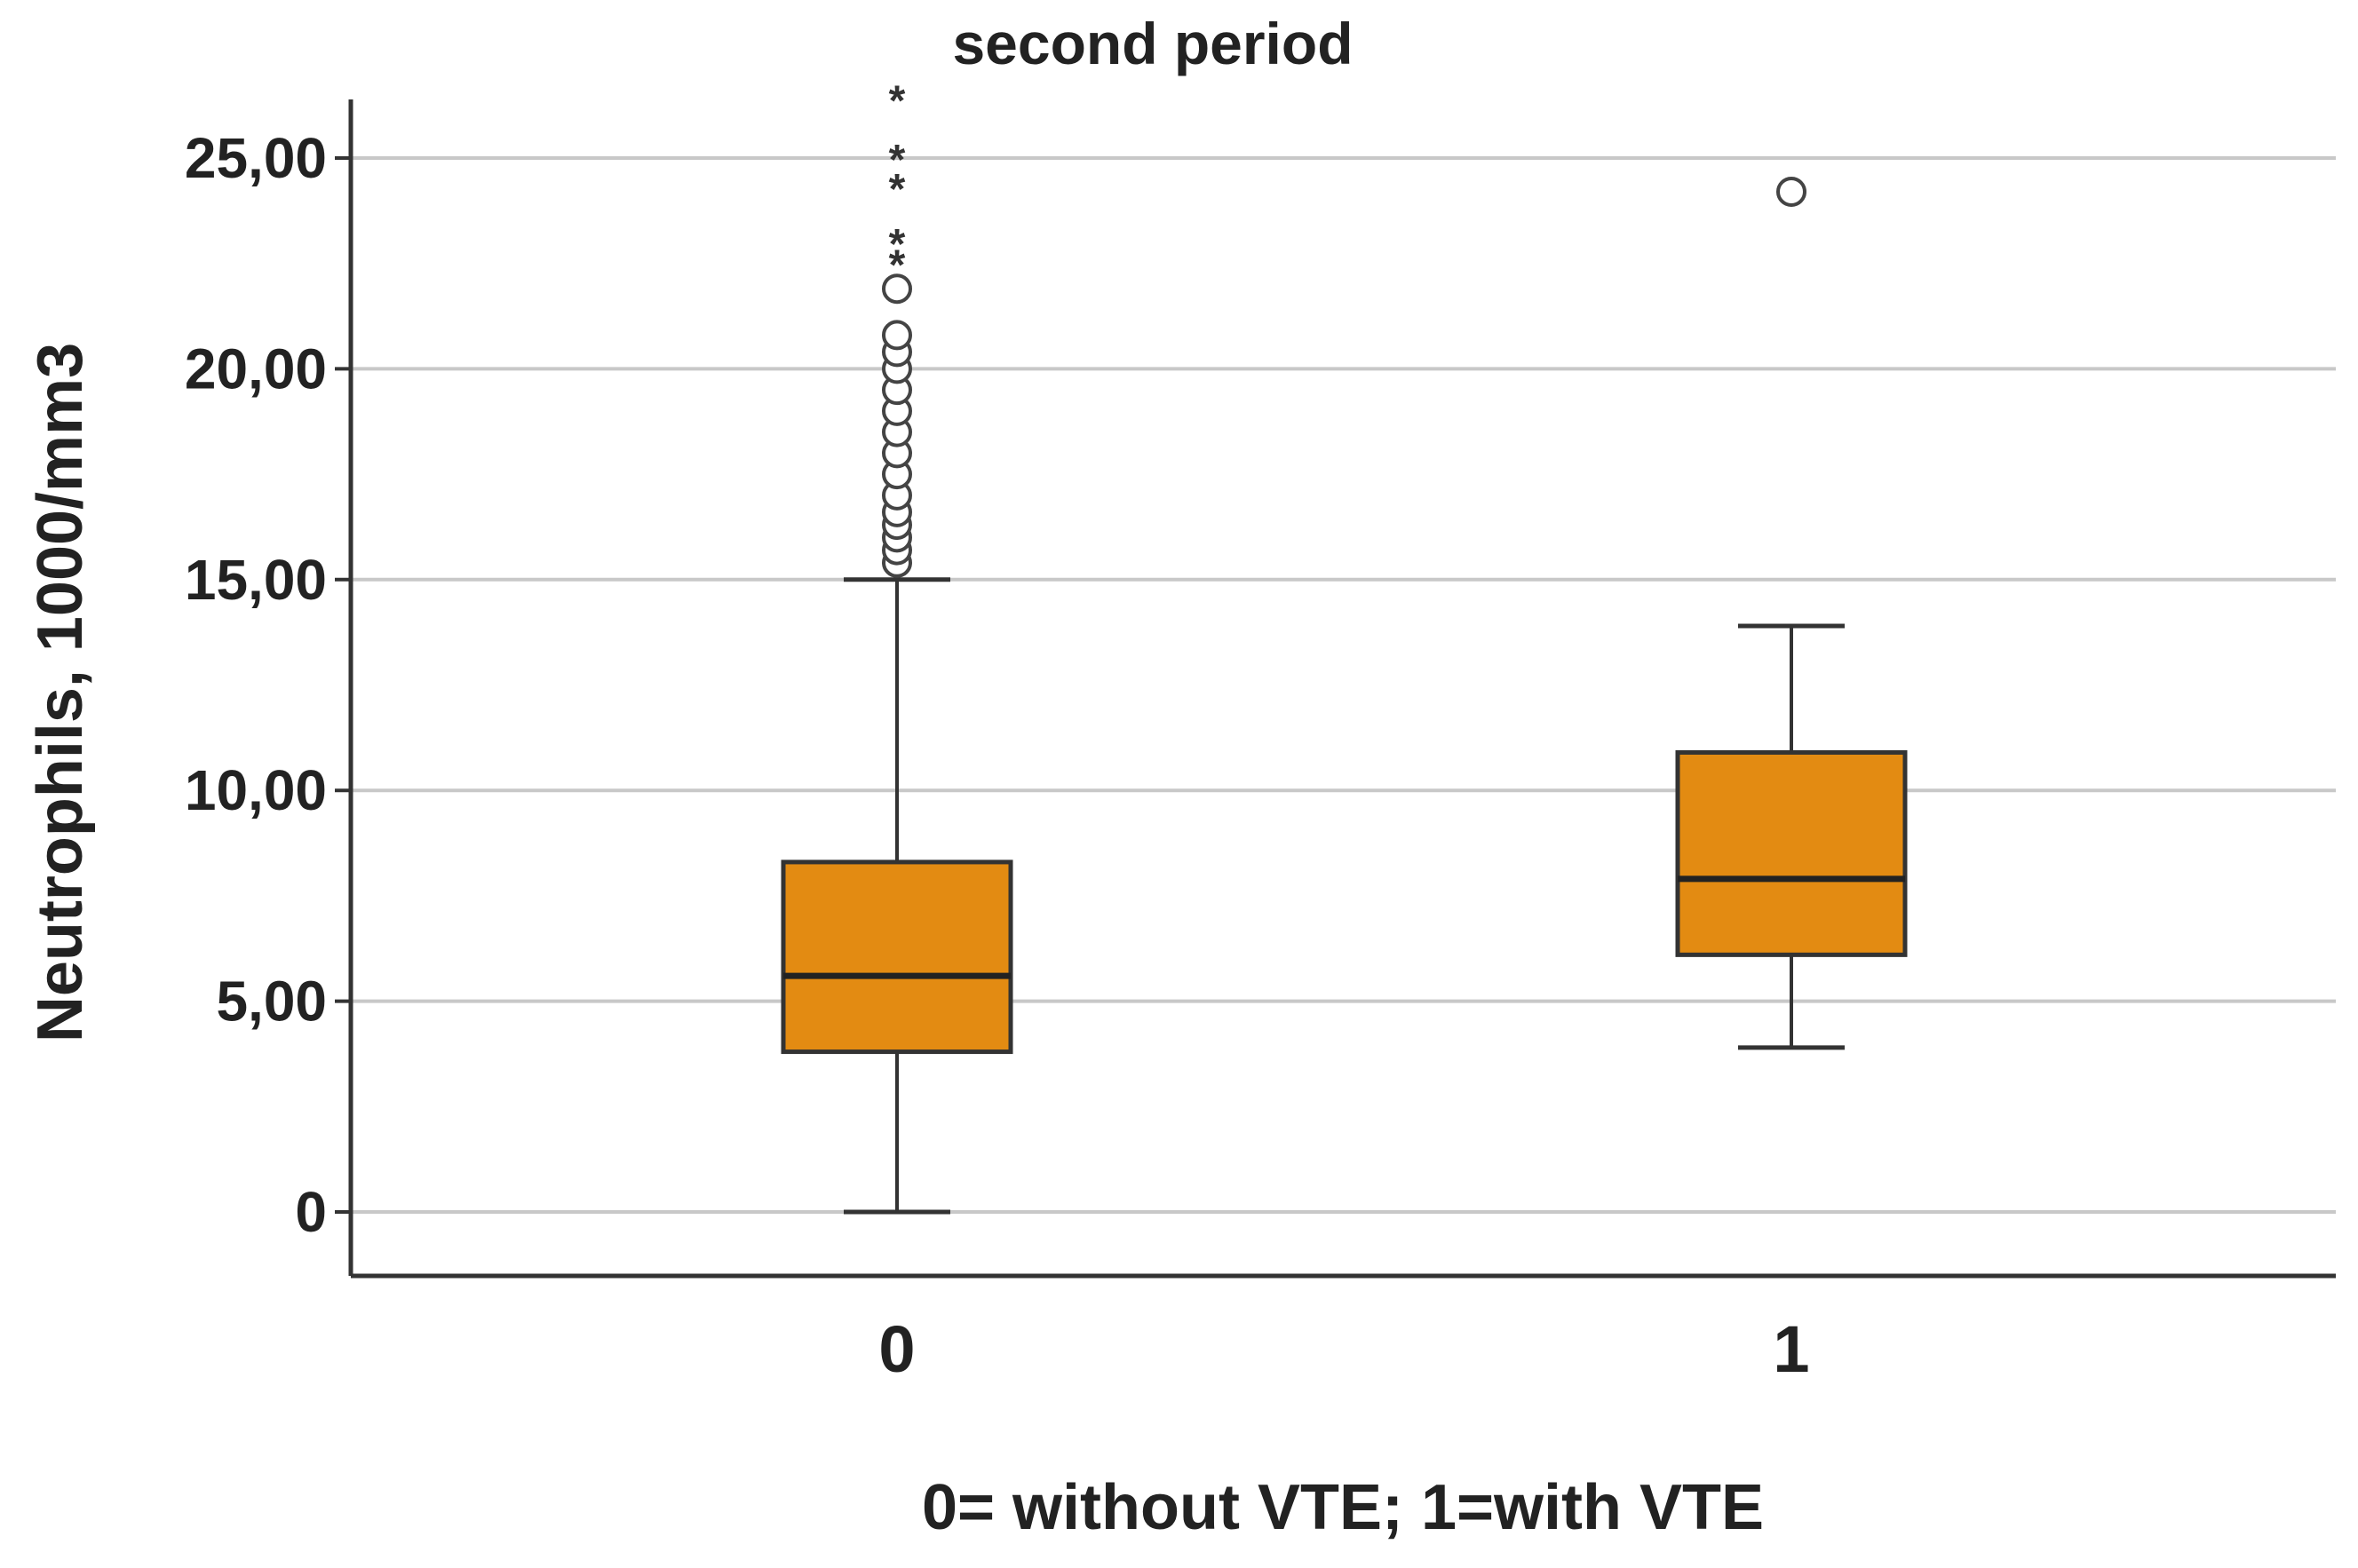 This screenshot has height=1568, width=2358. I want to click on y-tick-label: 15,00, so click(256, 580).